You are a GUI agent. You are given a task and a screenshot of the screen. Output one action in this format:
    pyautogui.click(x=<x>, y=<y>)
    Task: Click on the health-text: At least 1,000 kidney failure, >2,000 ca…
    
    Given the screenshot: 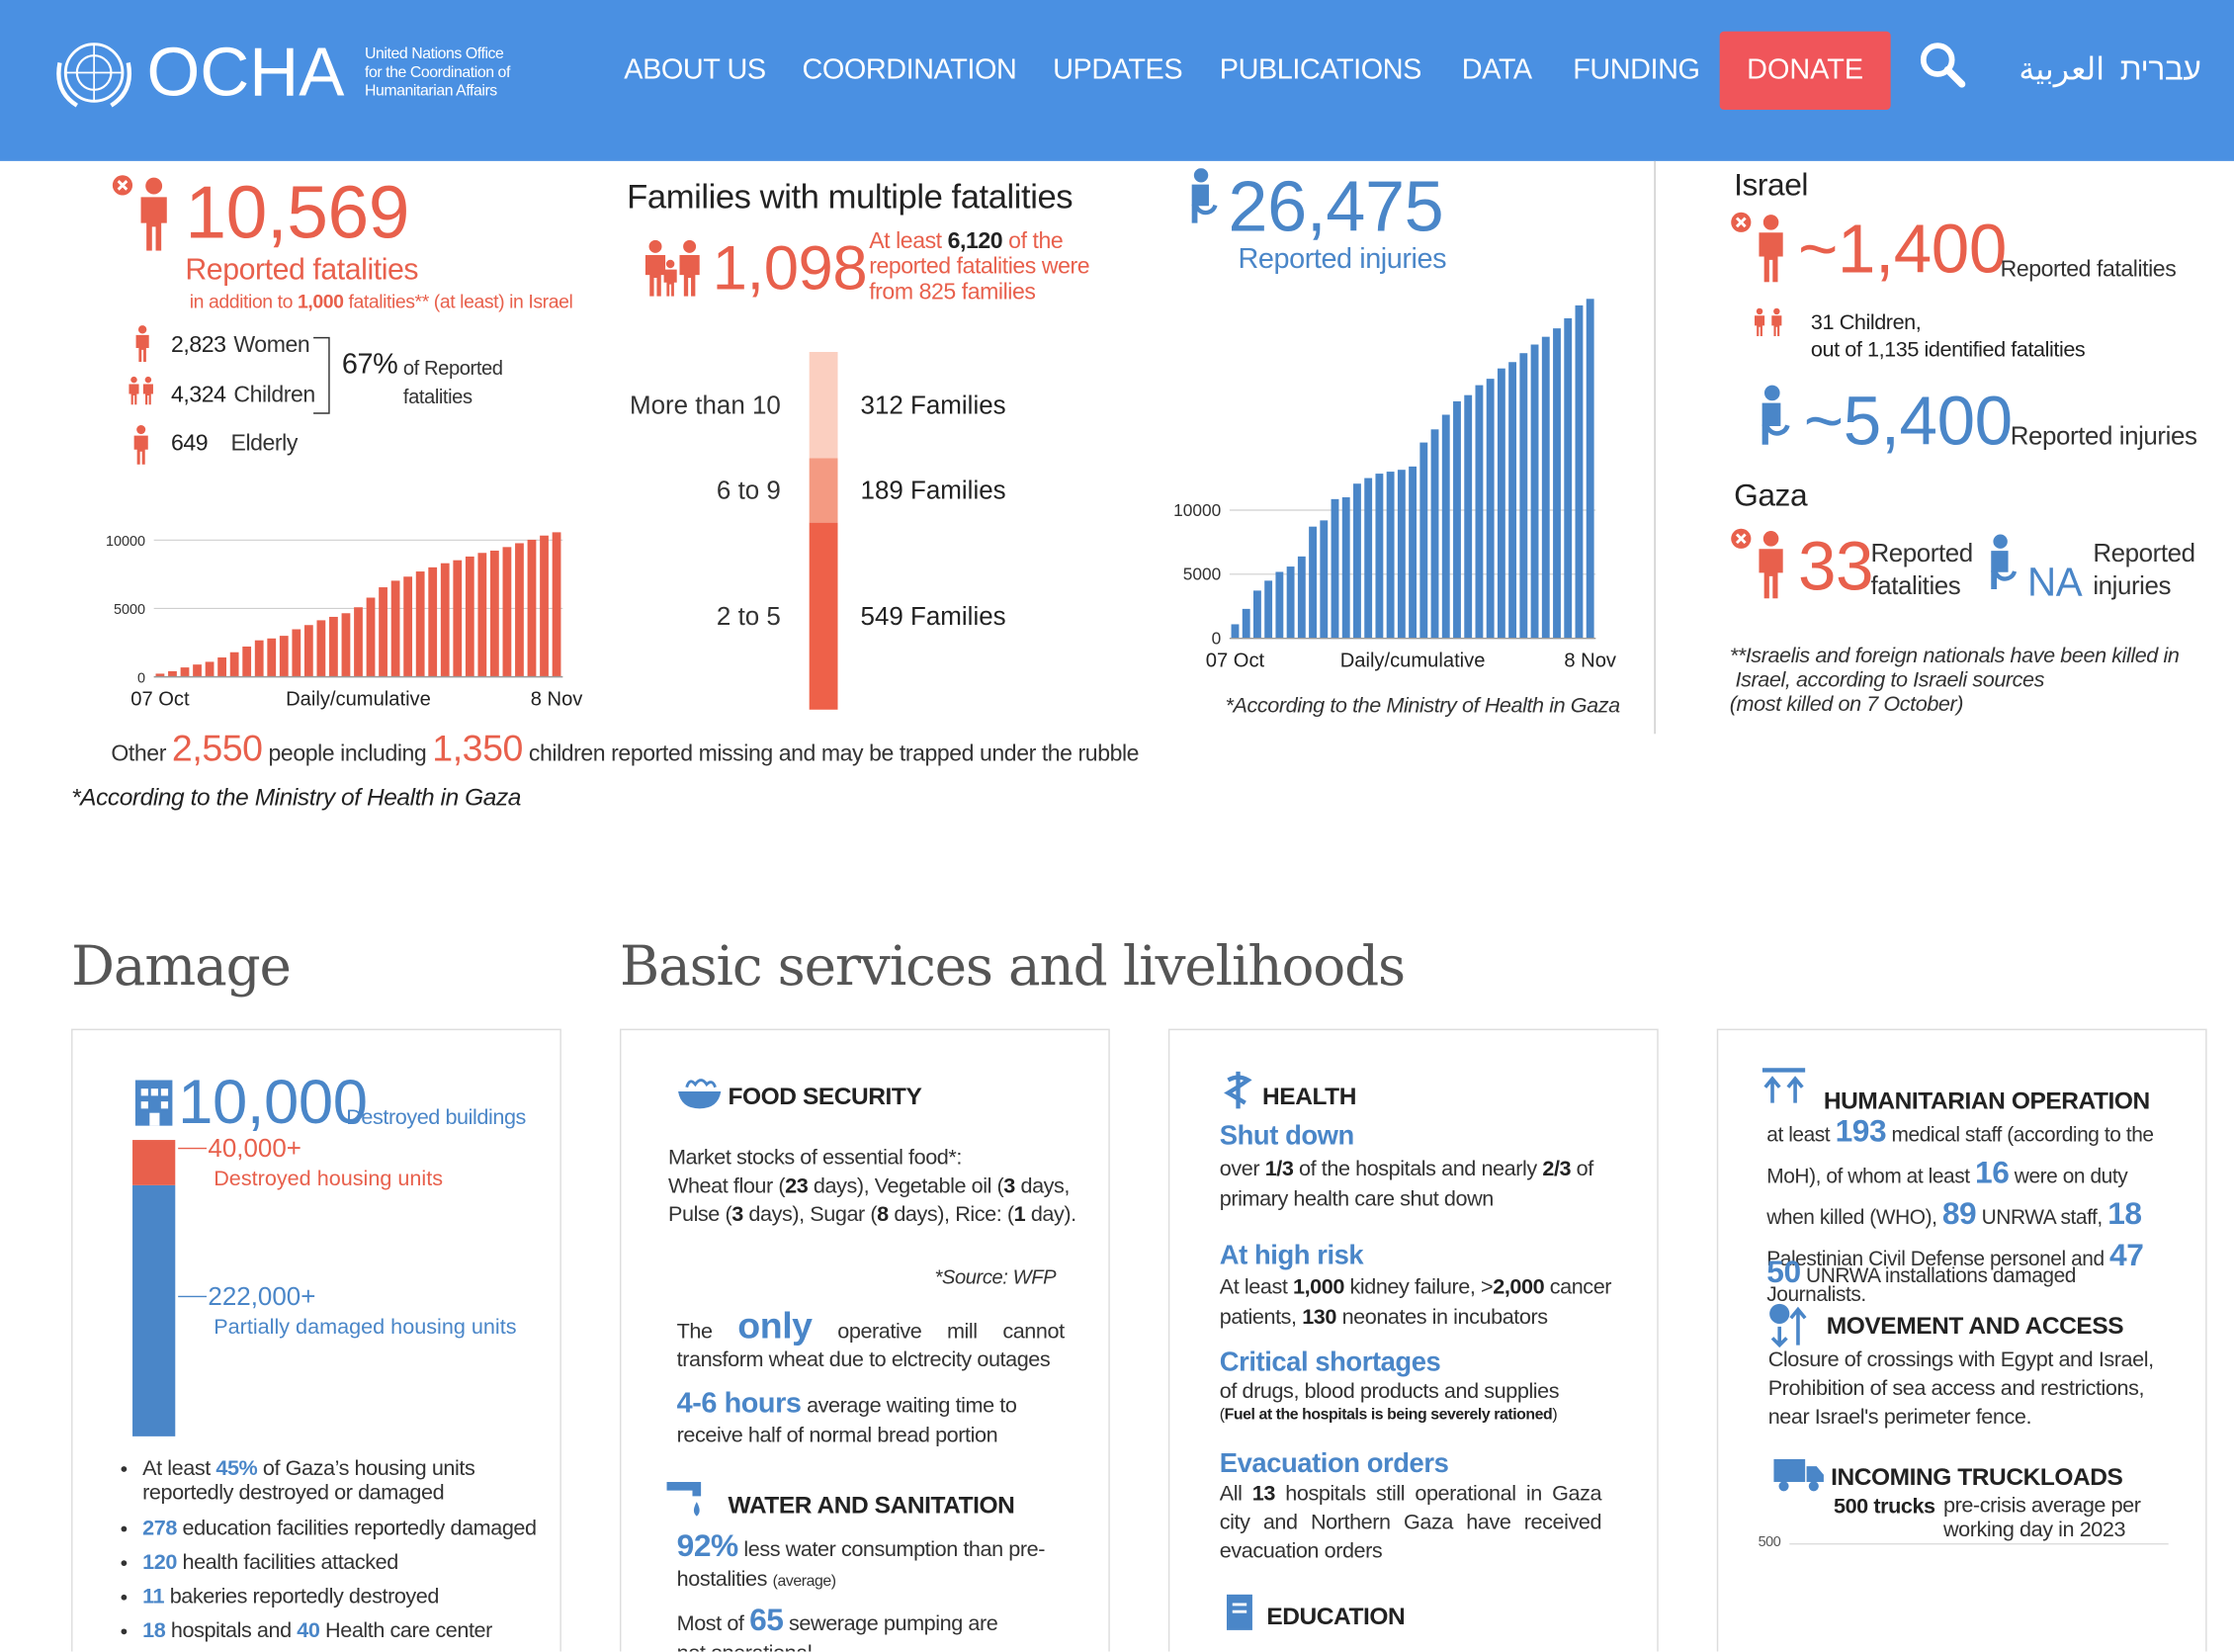 What is the action you would take?
    pyautogui.click(x=1423, y=1302)
    